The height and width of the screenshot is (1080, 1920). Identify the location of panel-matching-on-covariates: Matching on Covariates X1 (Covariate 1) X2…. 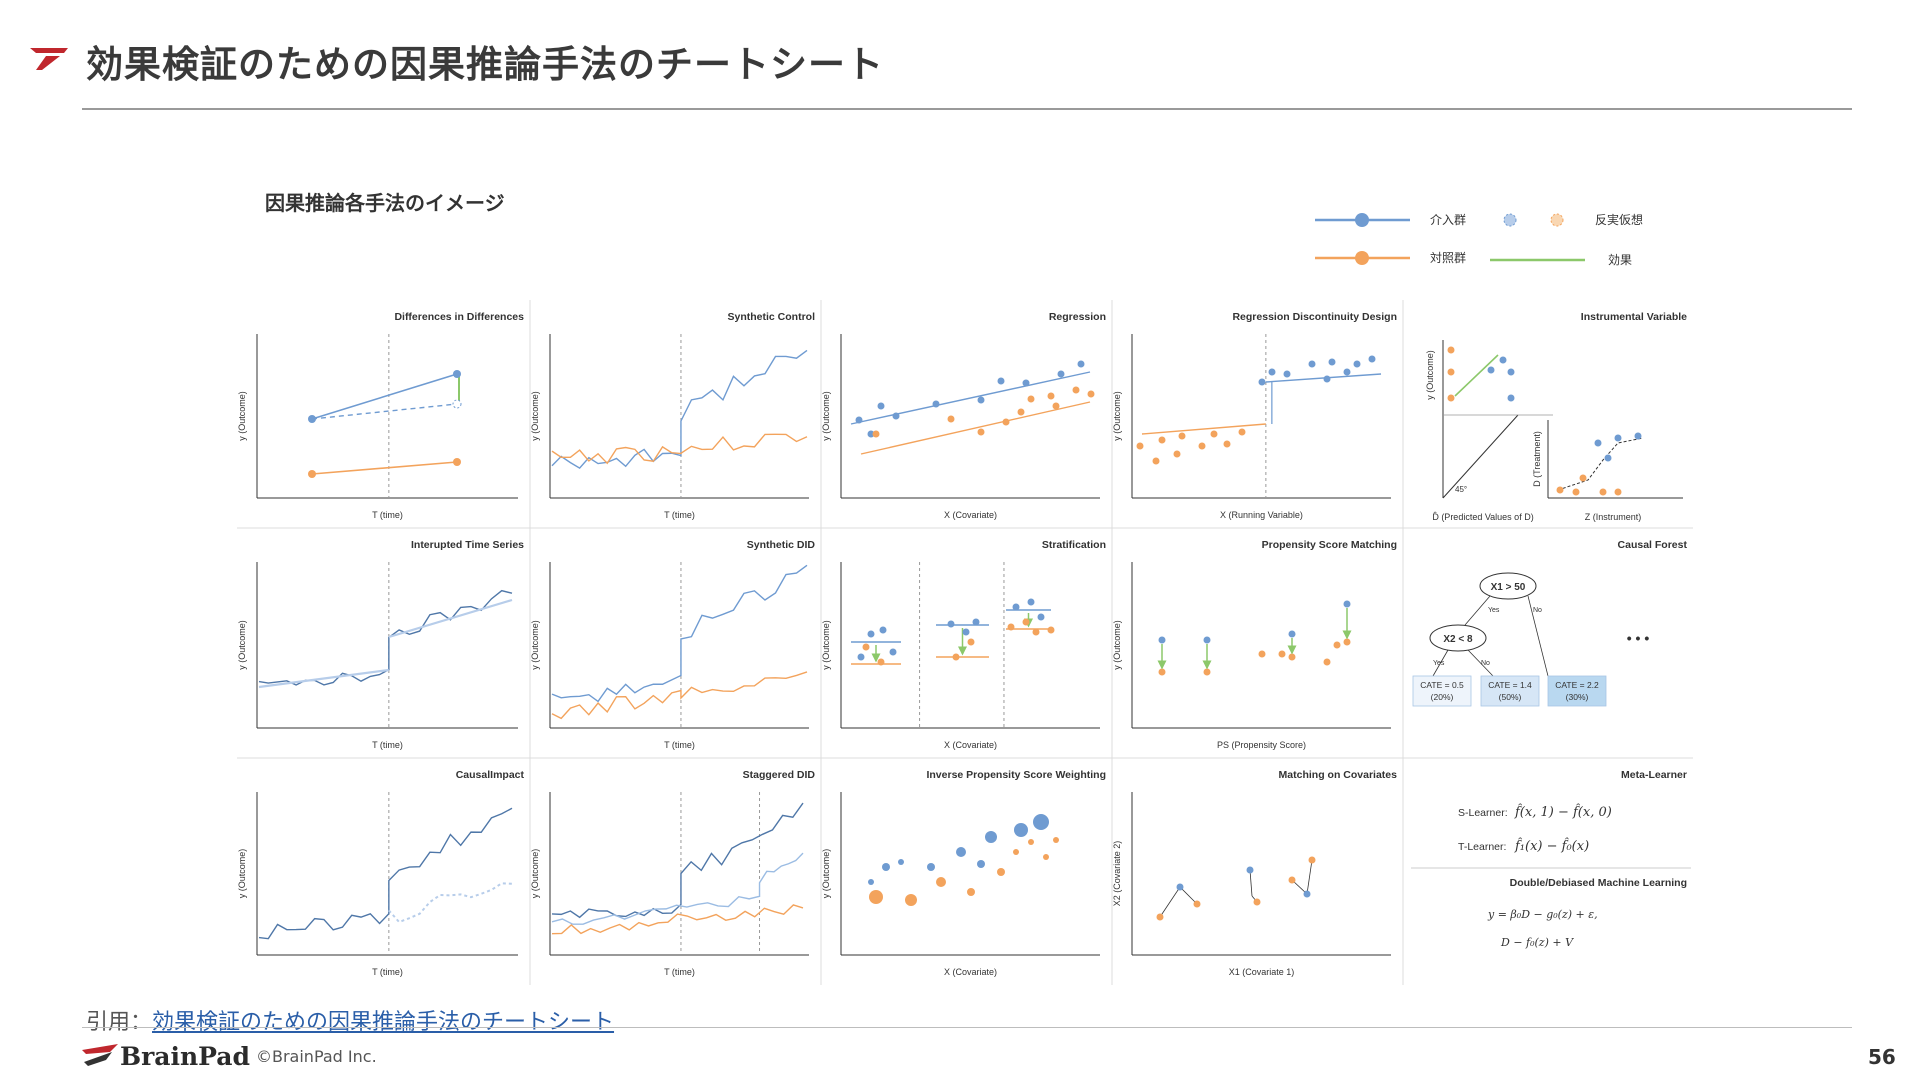
(1254, 873).